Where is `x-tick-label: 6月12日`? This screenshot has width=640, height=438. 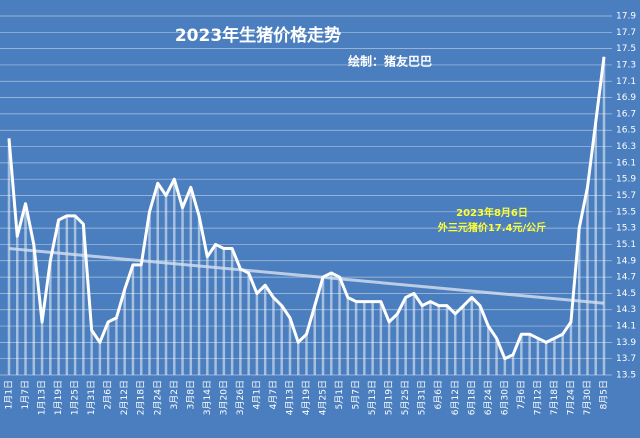
x-tick-label: 6月12日 is located at coordinates (455, 397).